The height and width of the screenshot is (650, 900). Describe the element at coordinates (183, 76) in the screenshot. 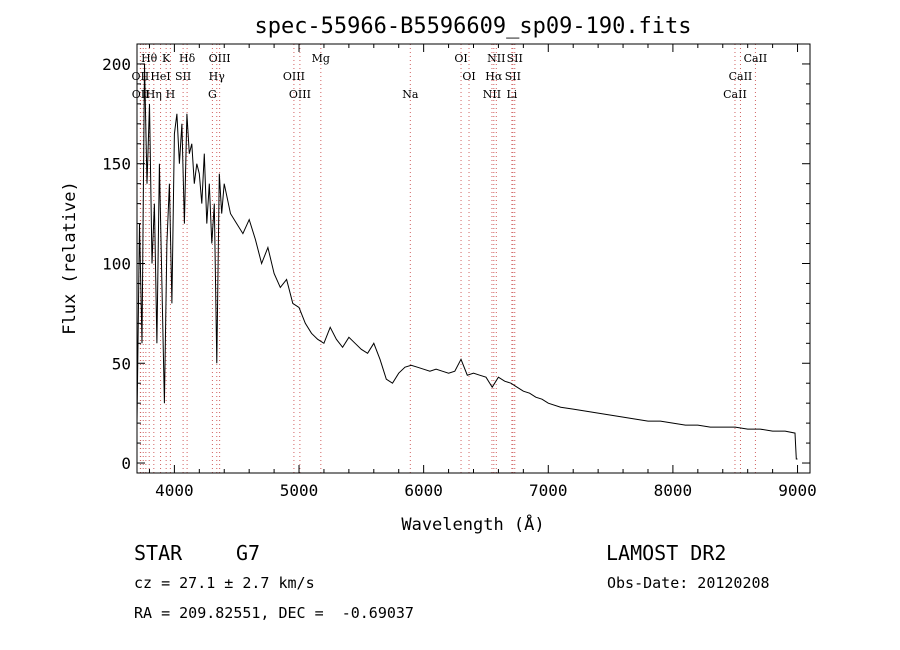

I see `line-label-11: SII` at that location.